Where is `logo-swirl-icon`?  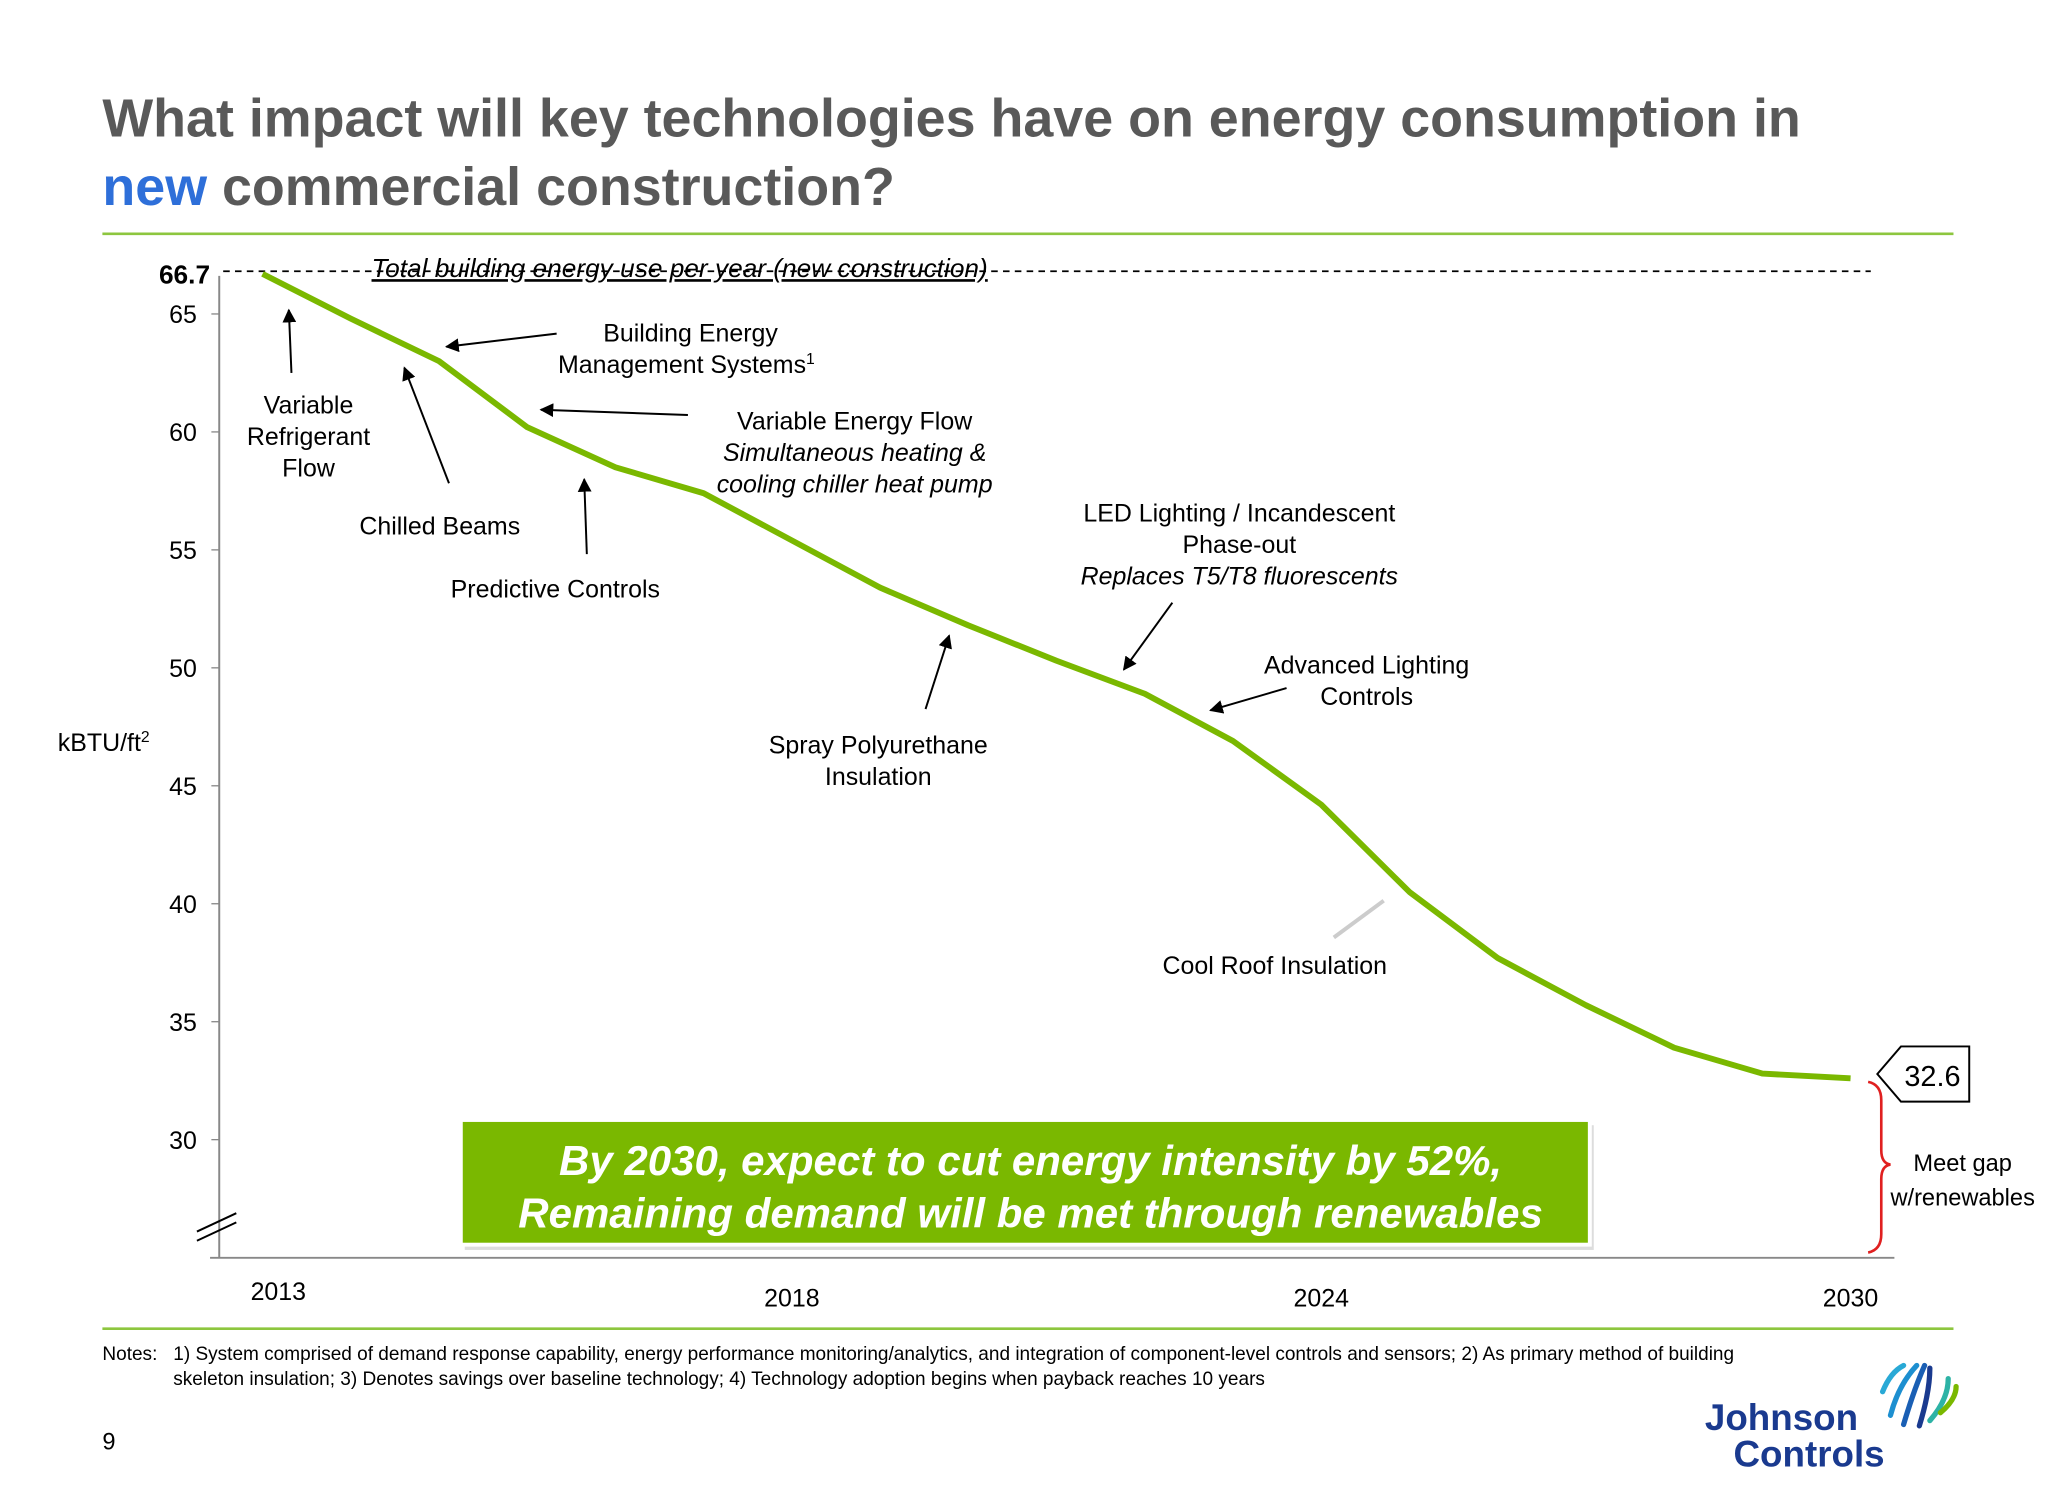
logo-swirl-icon is located at coordinates (1919, 1395).